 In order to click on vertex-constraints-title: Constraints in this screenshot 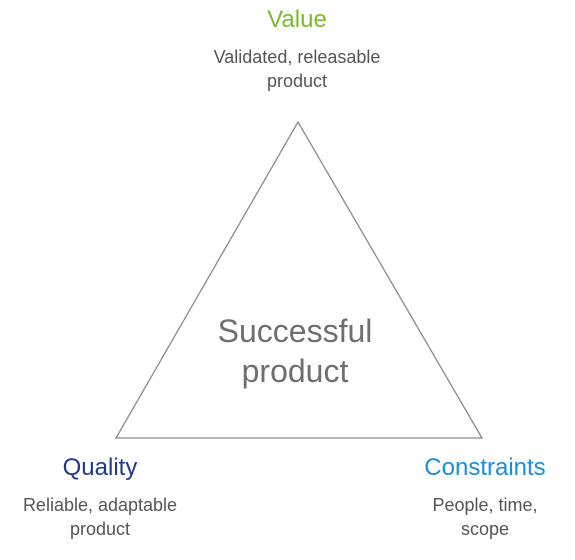, I will do `click(485, 467)`.